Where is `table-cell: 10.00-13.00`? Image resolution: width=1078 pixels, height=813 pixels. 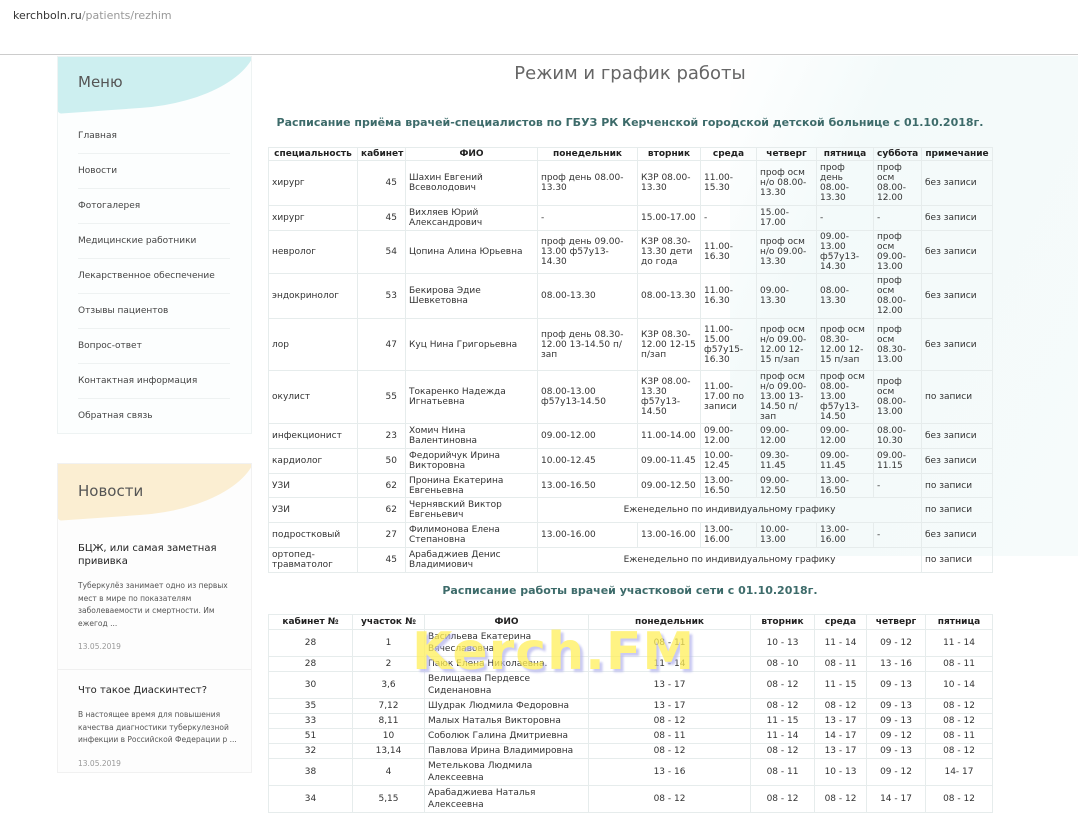
table-cell: 10.00-13.00 is located at coordinates (786, 535).